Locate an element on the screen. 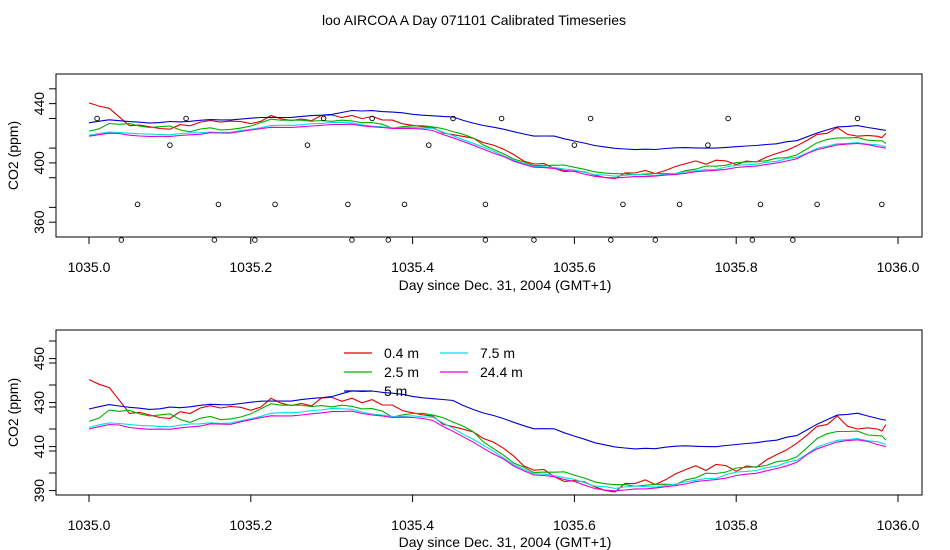 This screenshot has height=550, width=950. legend-item-0-4-m: 0.4 m is located at coordinates (381, 353).